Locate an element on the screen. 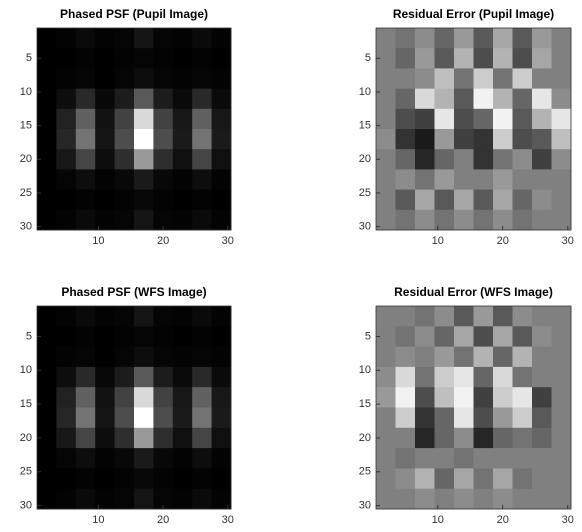  x-tick-label: 30 is located at coordinates (228, 520).